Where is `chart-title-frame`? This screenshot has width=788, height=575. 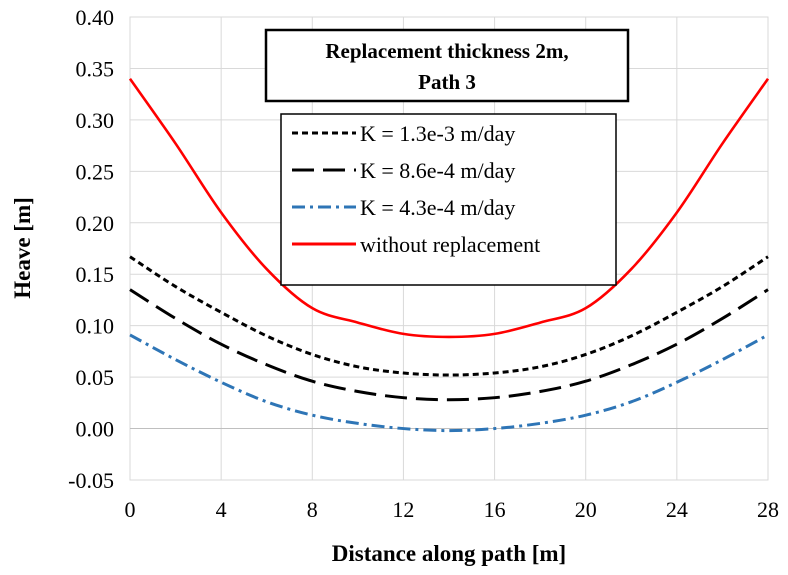 chart-title-frame is located at coordinates (447, 65).